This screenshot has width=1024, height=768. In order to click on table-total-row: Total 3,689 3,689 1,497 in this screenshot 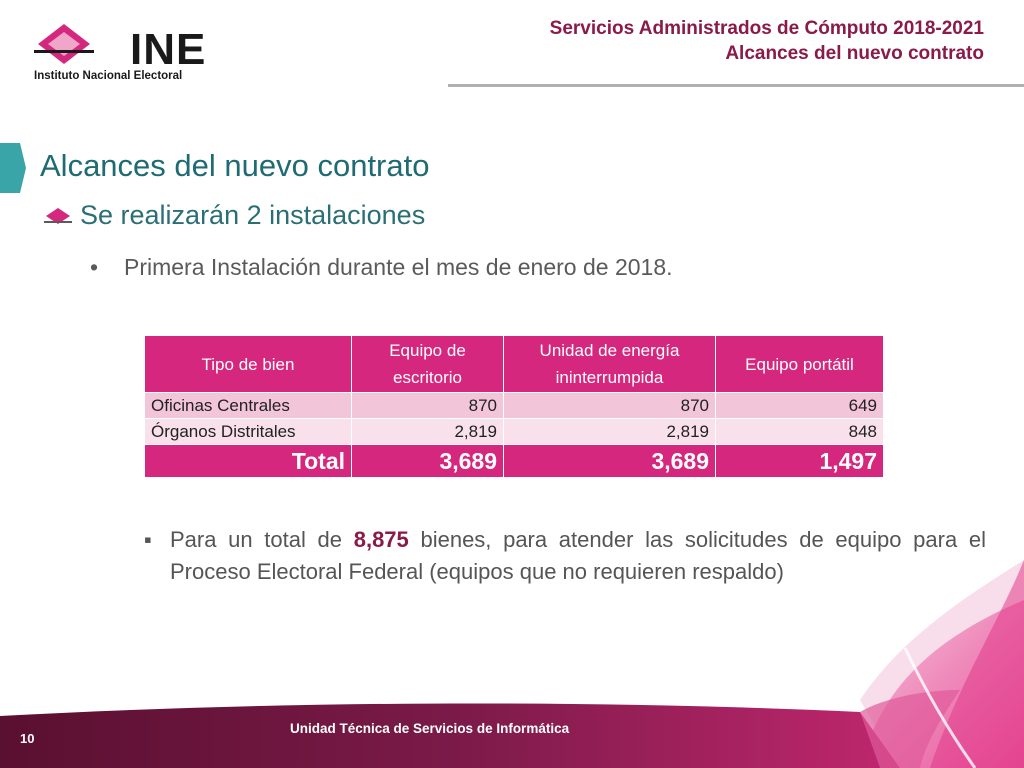, I will do `click(514, 461)`.